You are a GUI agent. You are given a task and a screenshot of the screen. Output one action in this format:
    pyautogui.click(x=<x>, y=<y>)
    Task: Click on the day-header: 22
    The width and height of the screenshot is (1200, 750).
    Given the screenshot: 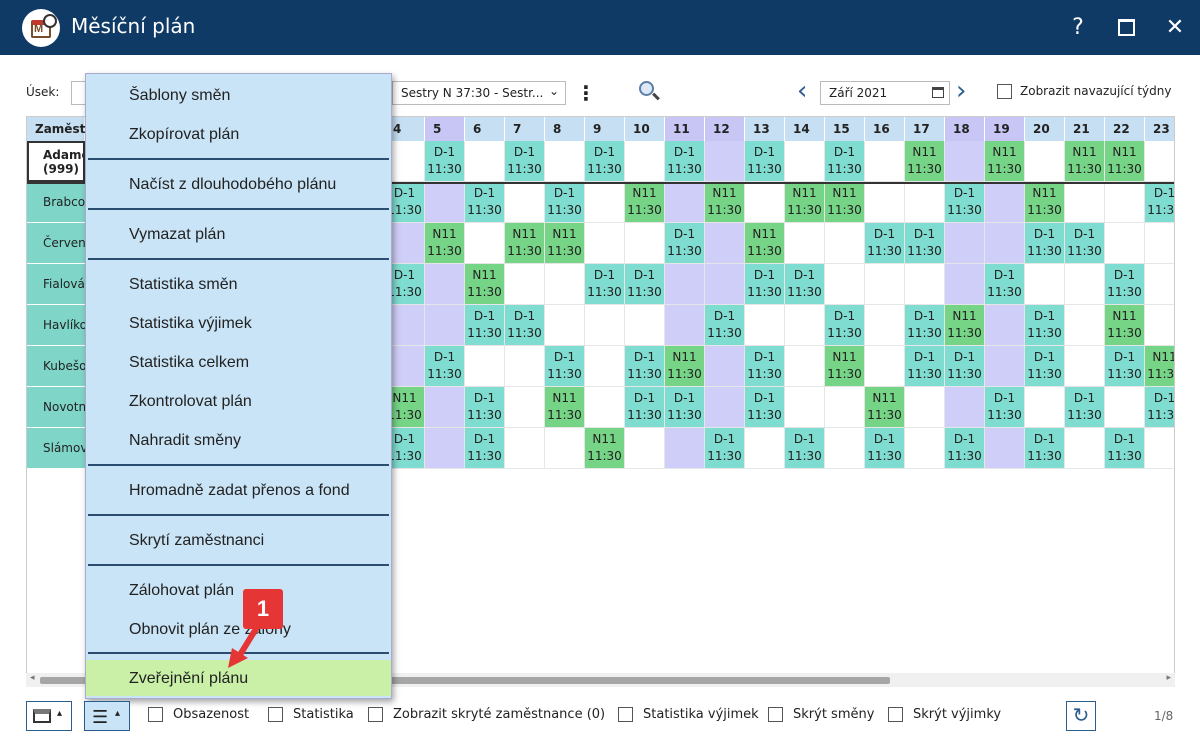 What is the action you would take?
    pyautogui.click(x=1125, y=129)
    